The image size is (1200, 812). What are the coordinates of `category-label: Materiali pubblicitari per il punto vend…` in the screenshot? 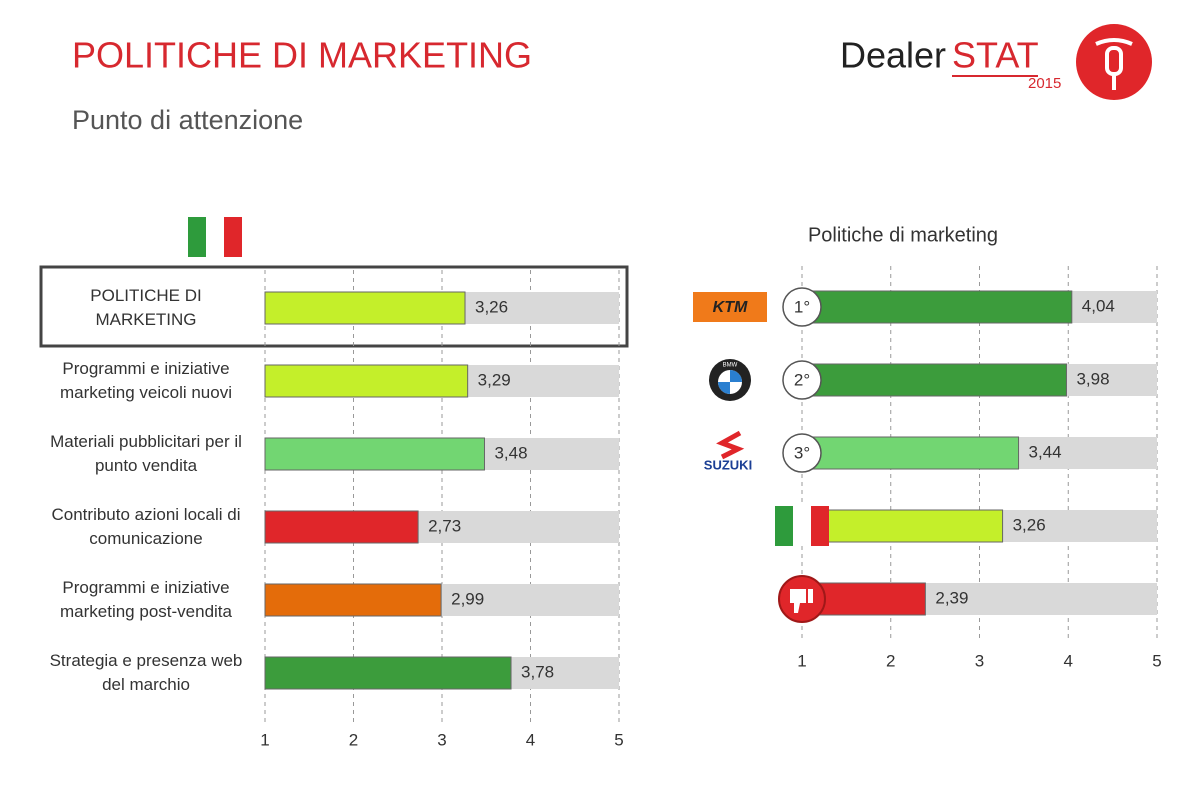 It's located at (146, 453).